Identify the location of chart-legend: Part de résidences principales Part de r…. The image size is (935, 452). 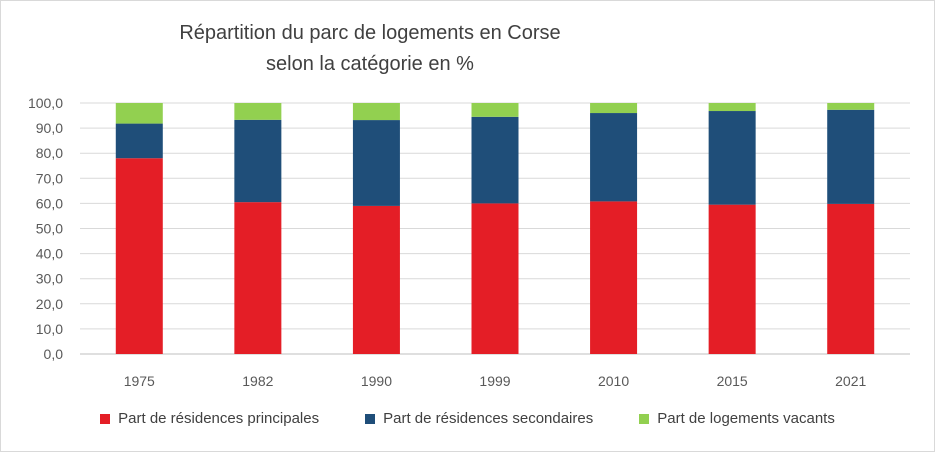
(467, 418).